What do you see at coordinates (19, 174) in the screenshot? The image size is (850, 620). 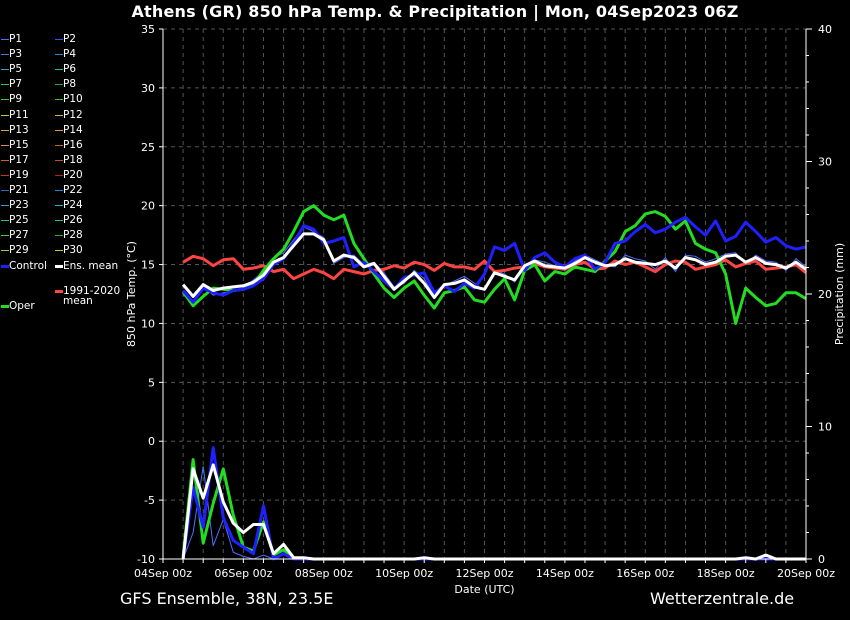 I see `legend-label: P19` at bounding box center [19, 174].